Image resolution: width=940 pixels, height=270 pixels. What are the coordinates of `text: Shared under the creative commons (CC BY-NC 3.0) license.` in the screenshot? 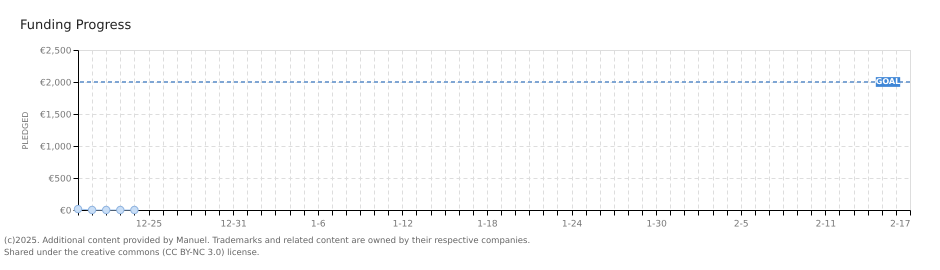 It's located at (132, 253).